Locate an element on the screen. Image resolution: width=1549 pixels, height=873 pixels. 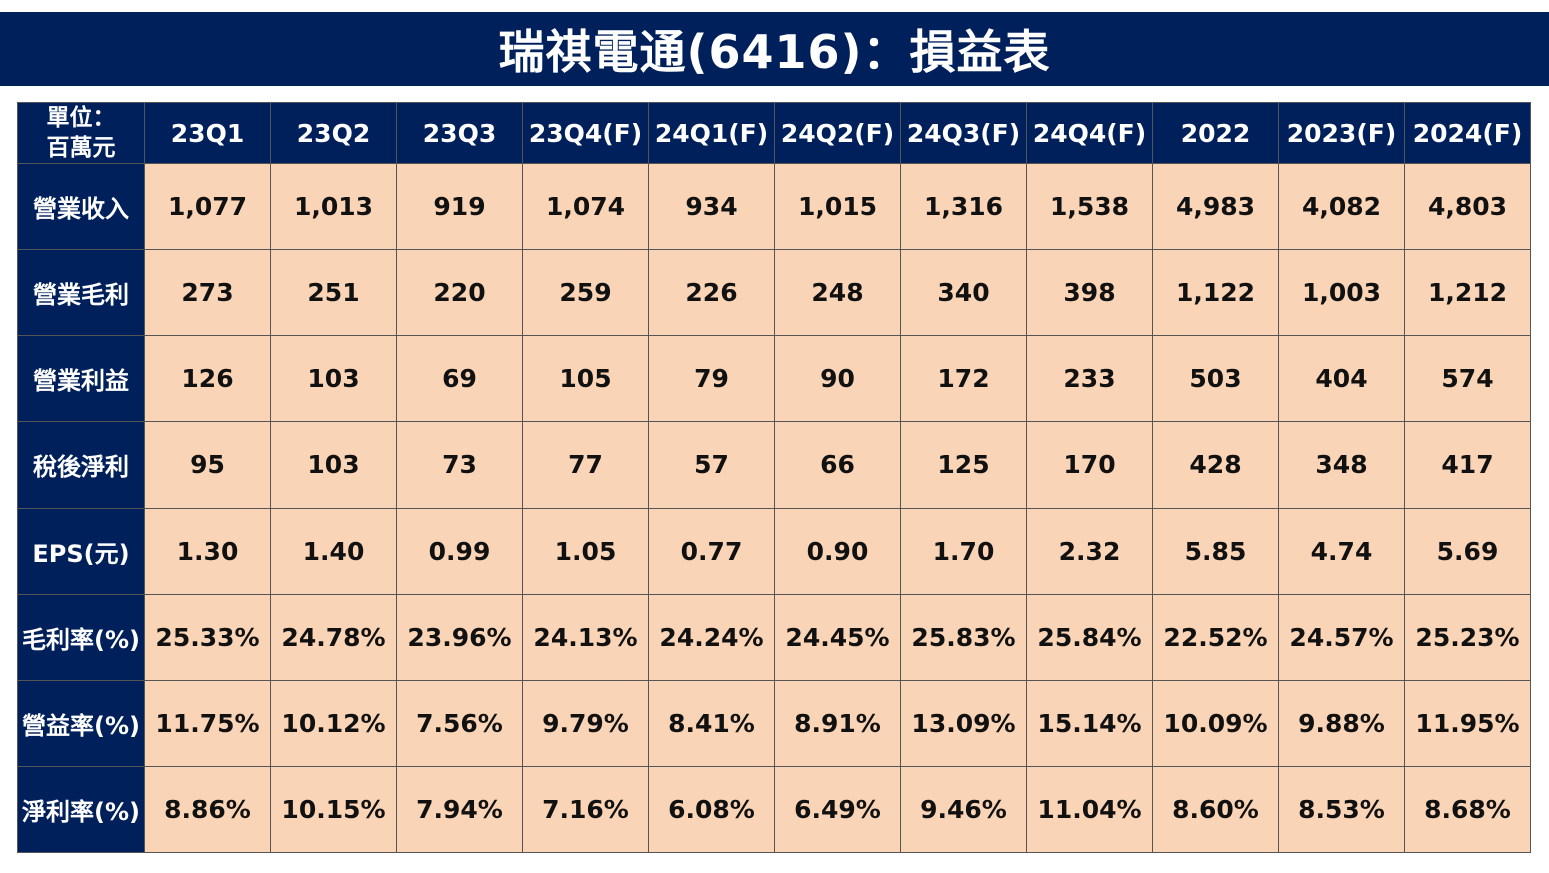
unit-label-line-1: 單位： is located at coordinates (81, 118).